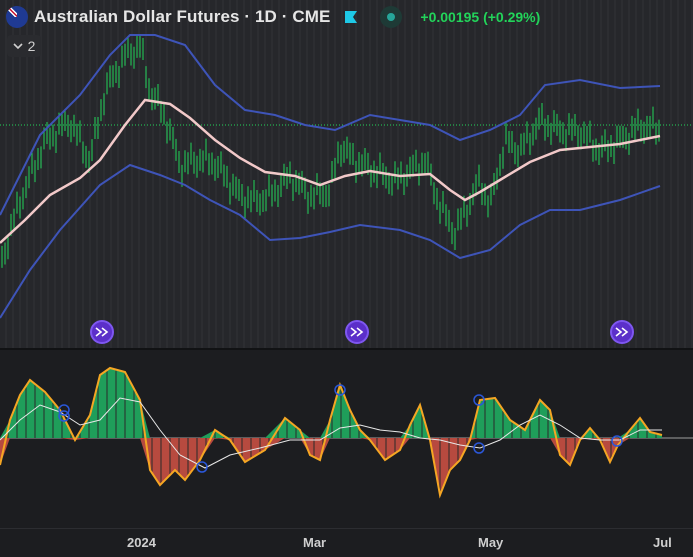  What do you see at coordinates (24, 46) in the screenshot?
I see `collapse-indicators-button: 2` at bounding box center [24, 46].